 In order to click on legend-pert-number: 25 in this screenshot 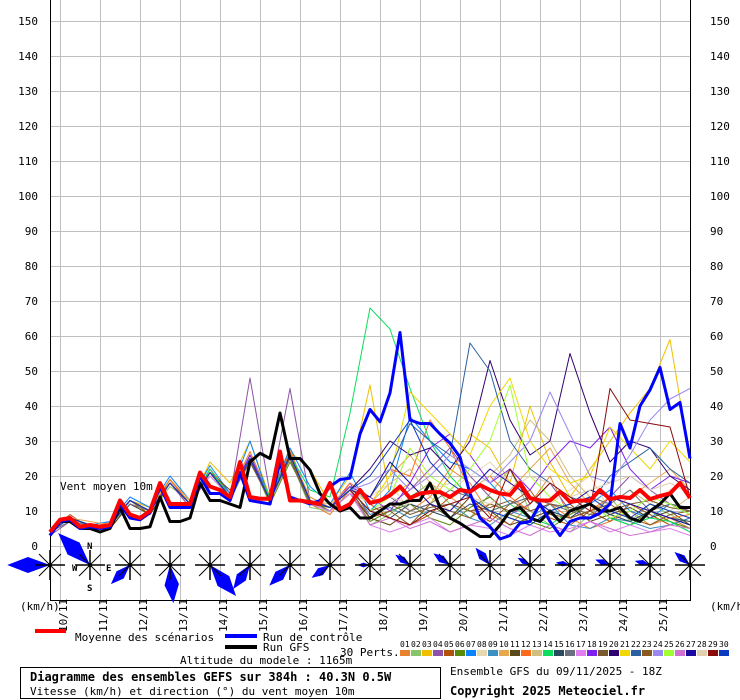, I will do `click(669, 644)`.